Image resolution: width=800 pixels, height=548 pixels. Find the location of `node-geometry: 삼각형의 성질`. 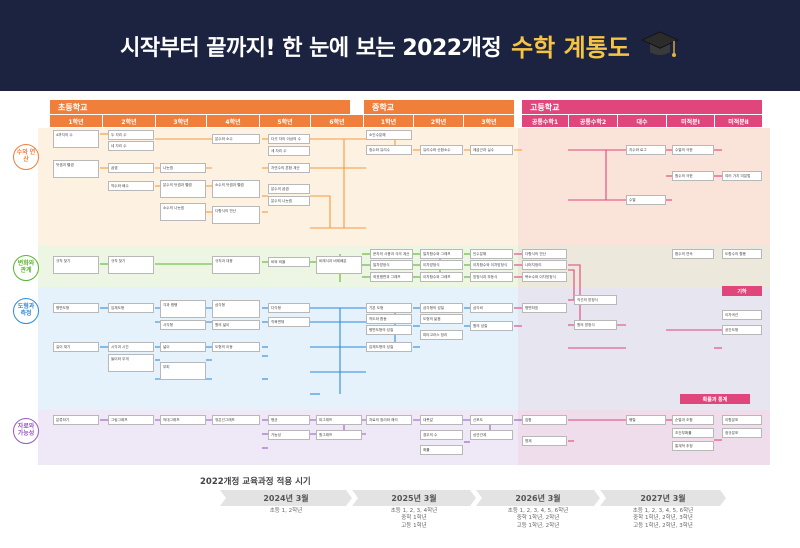

node-geometry: 삼각형의 성질 is located at coordinates (441, 308).